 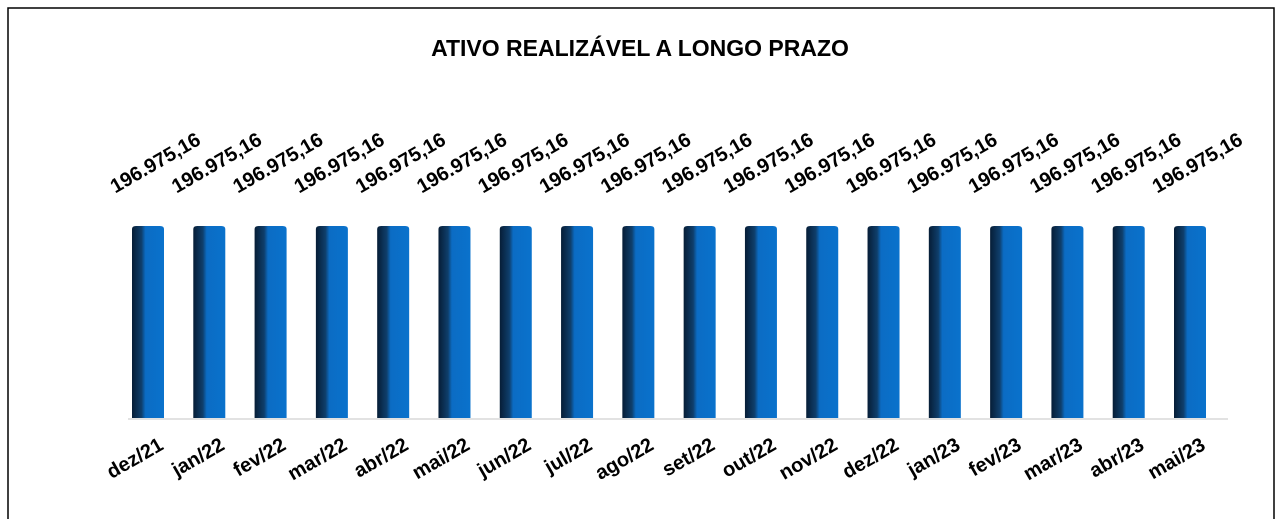 What do you see at coordinates (640, 47) in the screenshot?
I see `chart-title: ATIVO REALIZÁVEL A LONGO PRAZO` at bounding box center [640, 47].